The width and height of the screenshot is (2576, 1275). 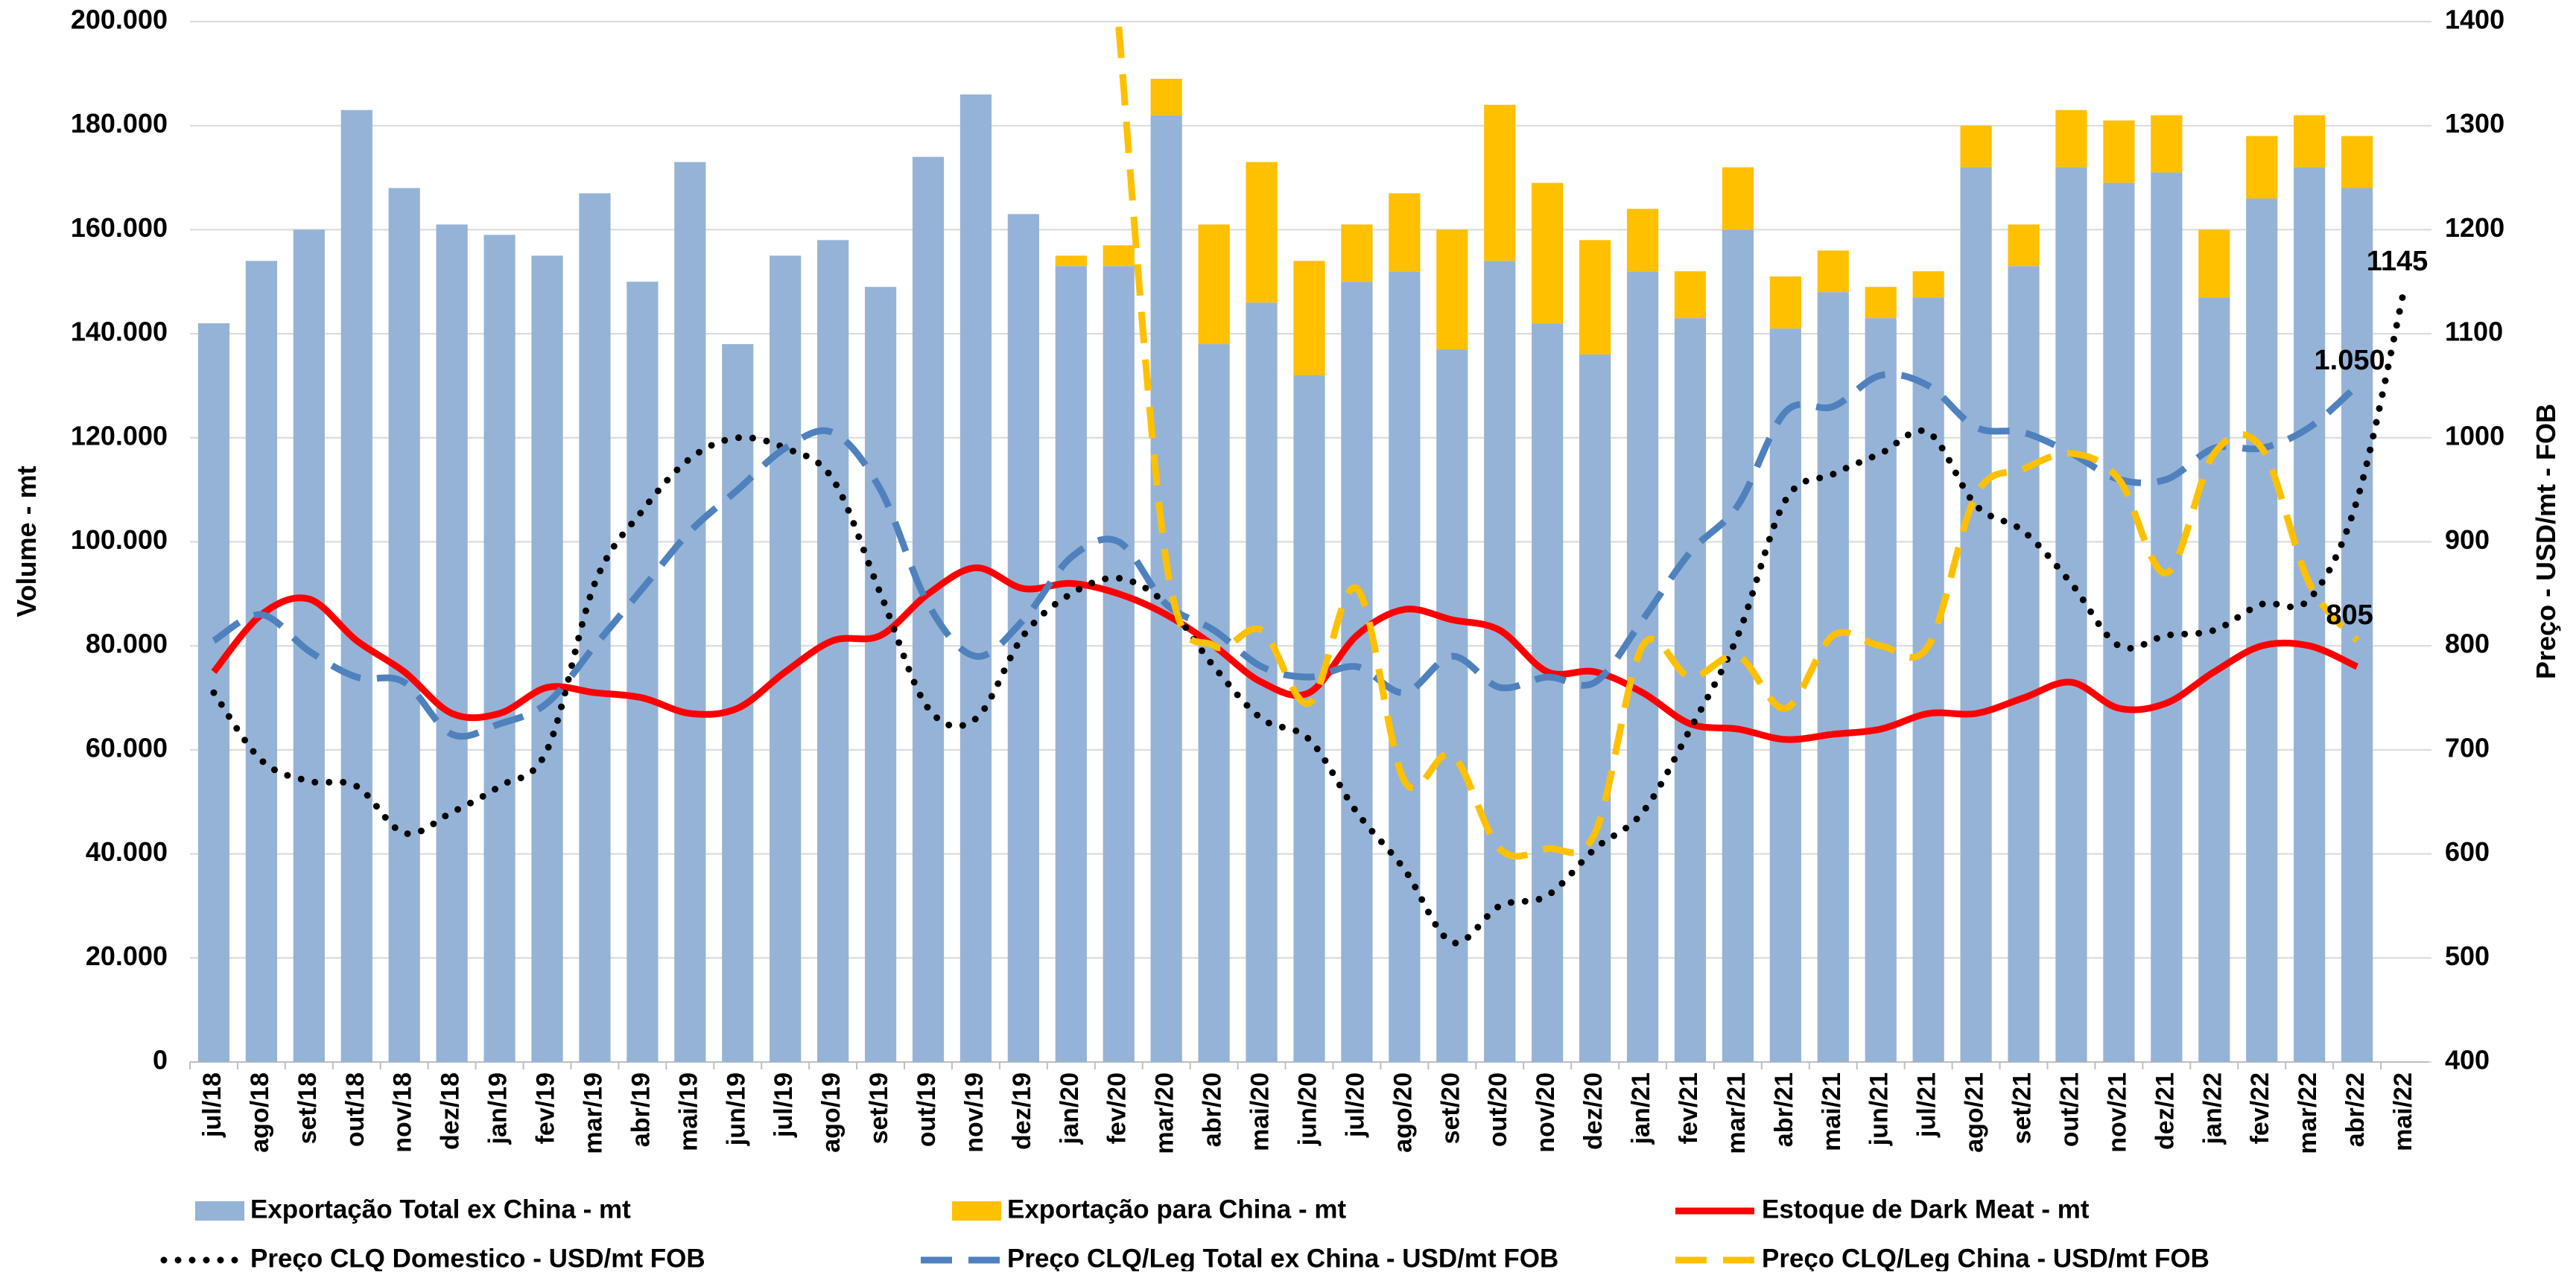 What do you see at coordinates (499, 1108) in the screenshot?
I see `x-tick-label: jan/19` at bounding box center [499, 1108].